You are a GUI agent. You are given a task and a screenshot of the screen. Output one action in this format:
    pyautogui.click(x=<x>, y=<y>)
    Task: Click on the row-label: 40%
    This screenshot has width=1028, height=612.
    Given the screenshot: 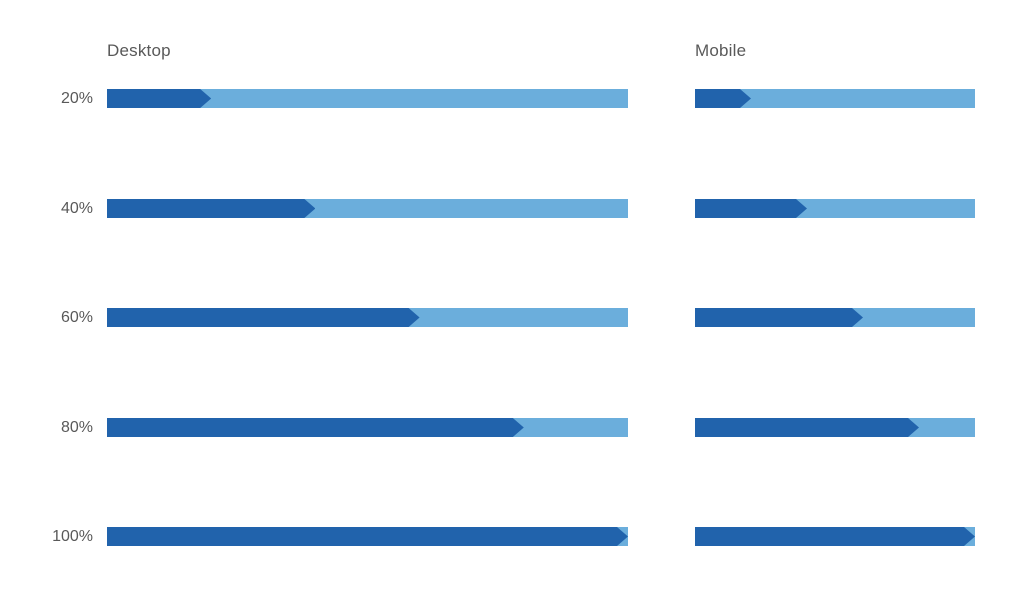 What is the action you would take?
    pyautogui.click(x=76, y=208)
    